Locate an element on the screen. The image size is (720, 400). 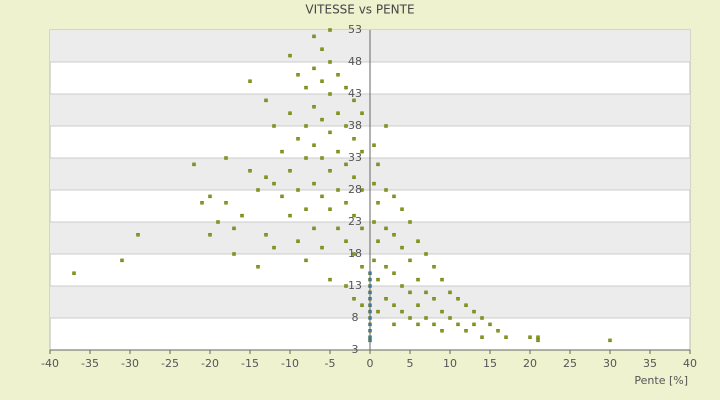
x-tick-label: 30 is located at coordinates (610, 363).